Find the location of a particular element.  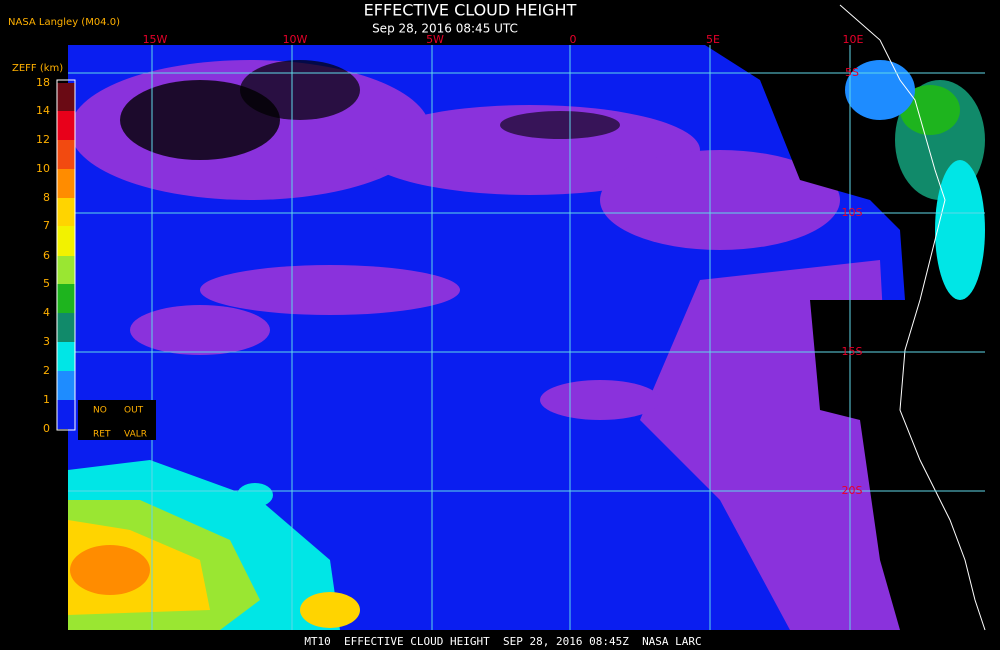

legend-tick-label: 8 is located at coordinates (46, 197).